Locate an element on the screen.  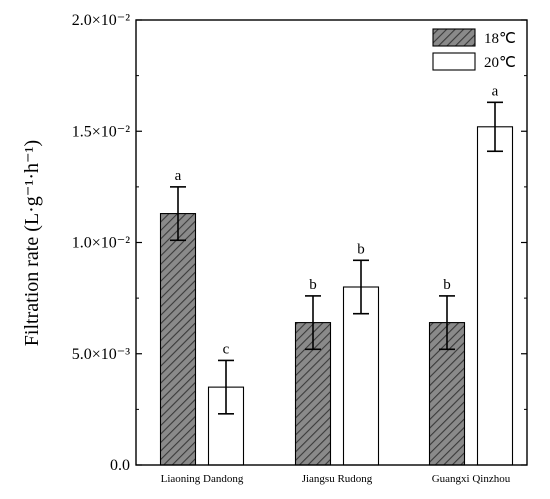
legend-label: 18℃ is located at coordinates (500, 39).